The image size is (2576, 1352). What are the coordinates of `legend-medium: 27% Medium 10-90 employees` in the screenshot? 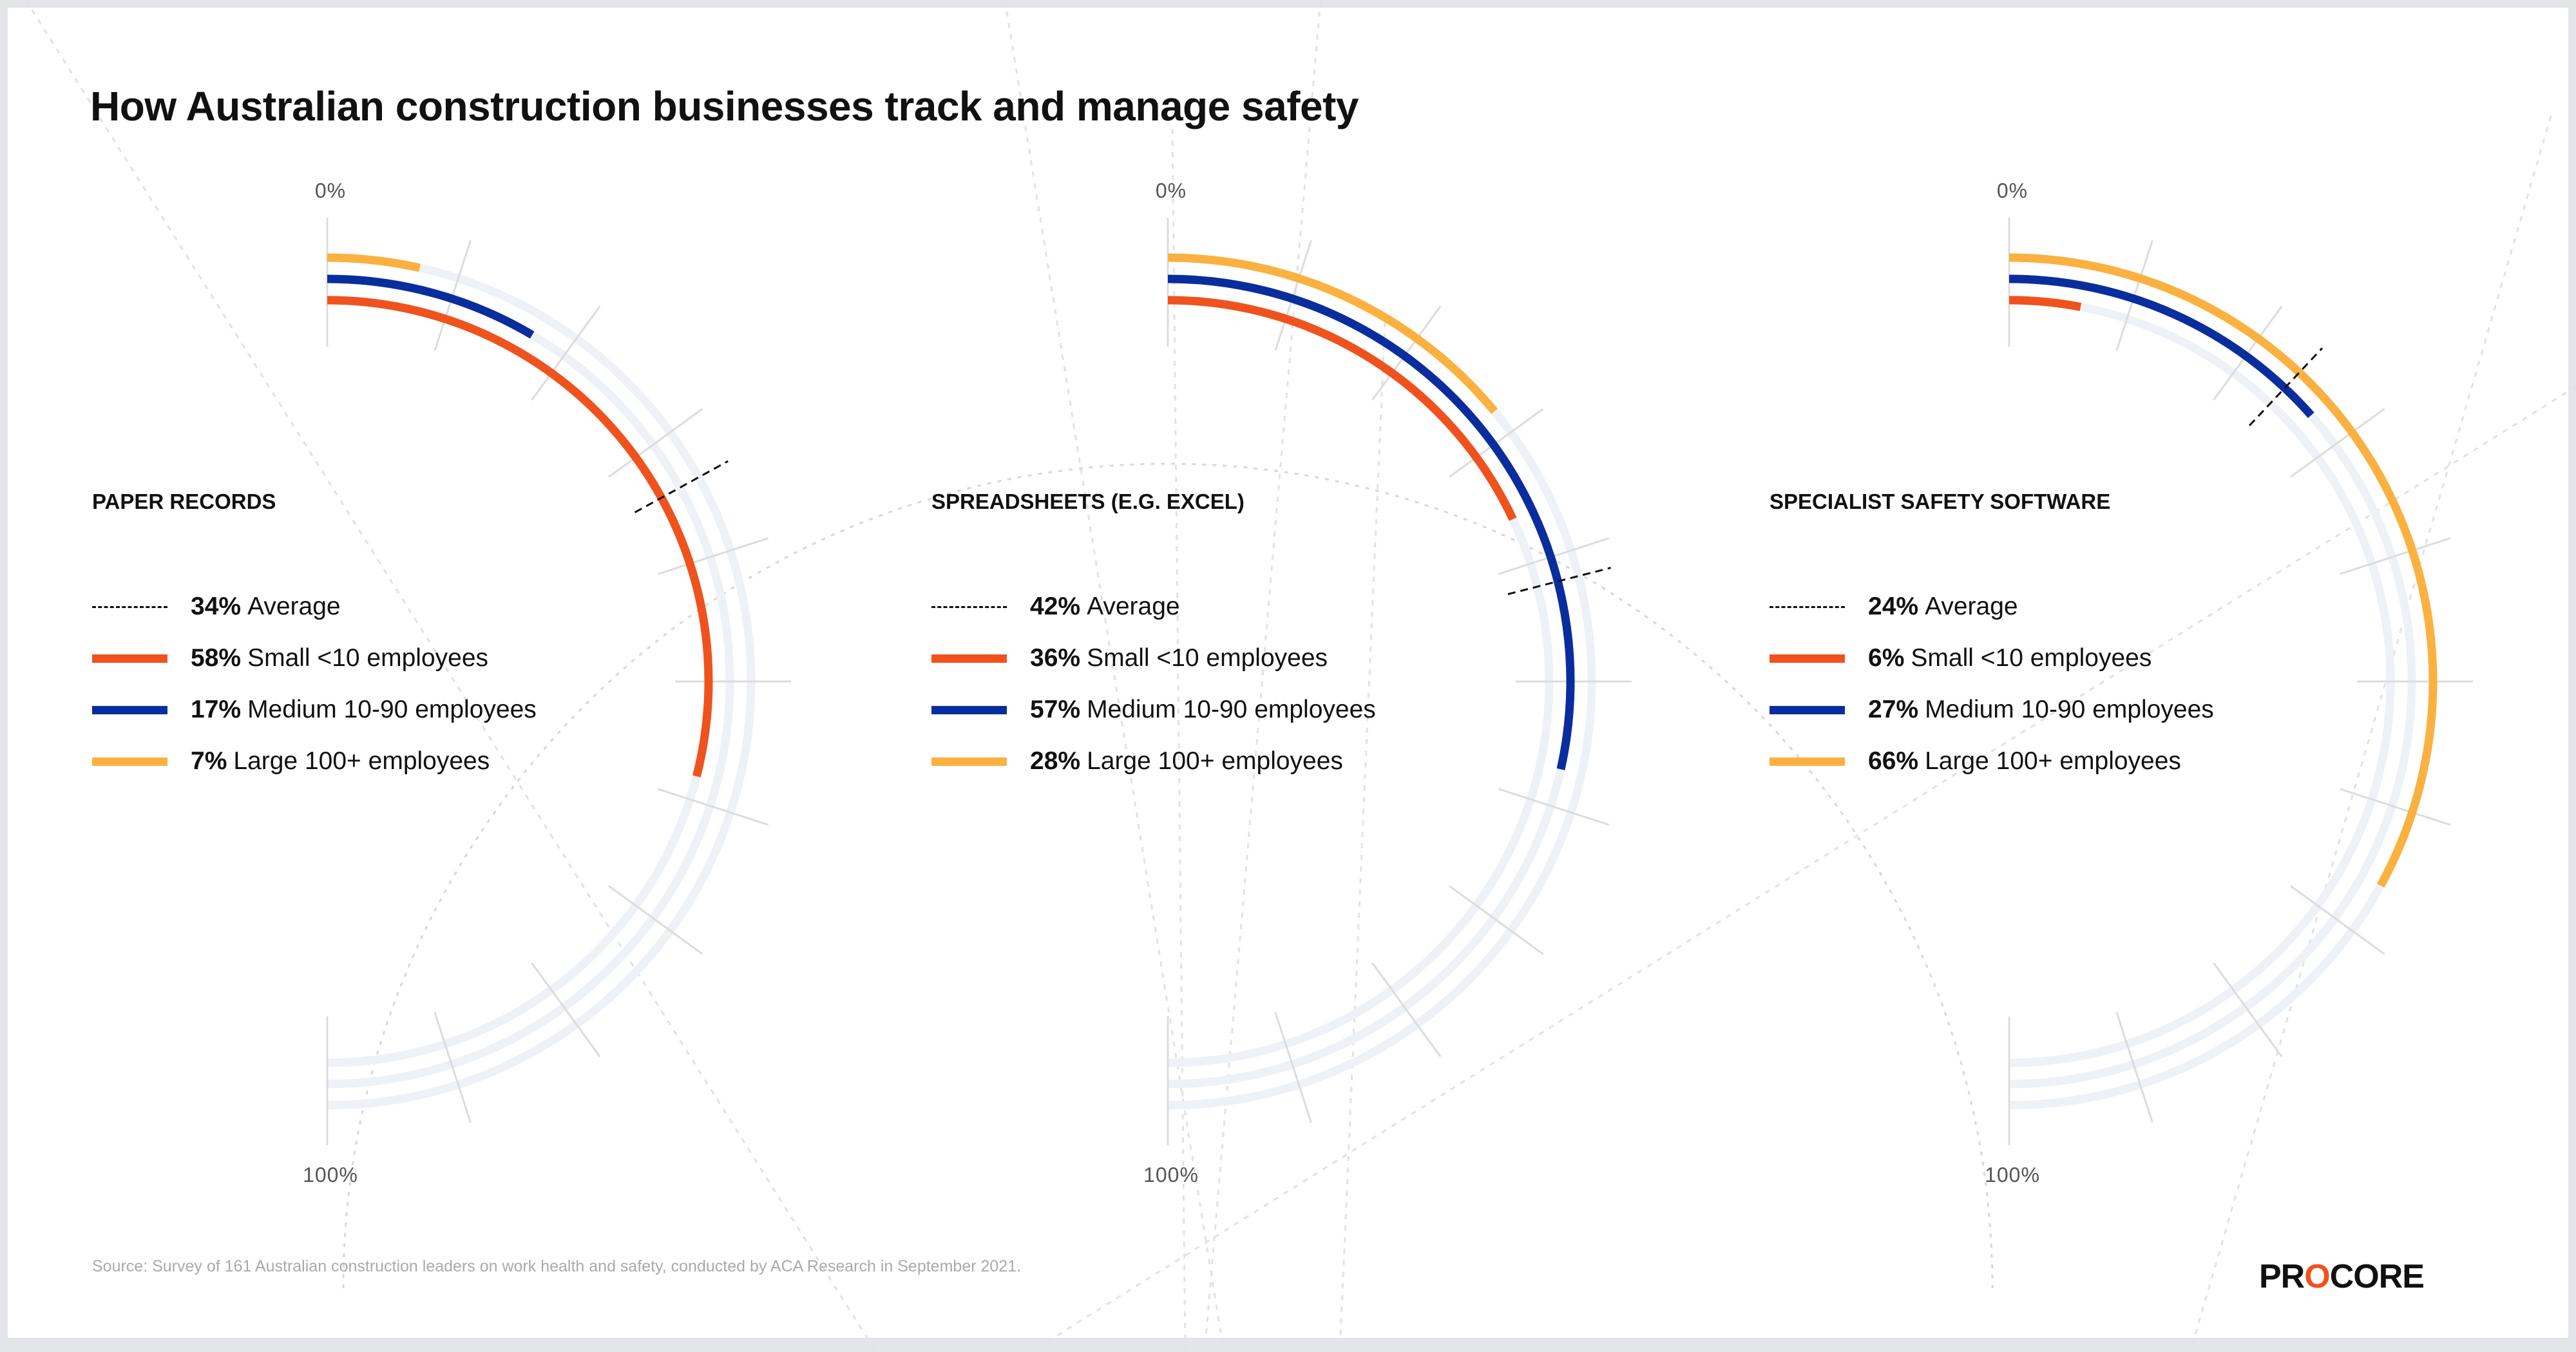 It's located at (1992, 710).